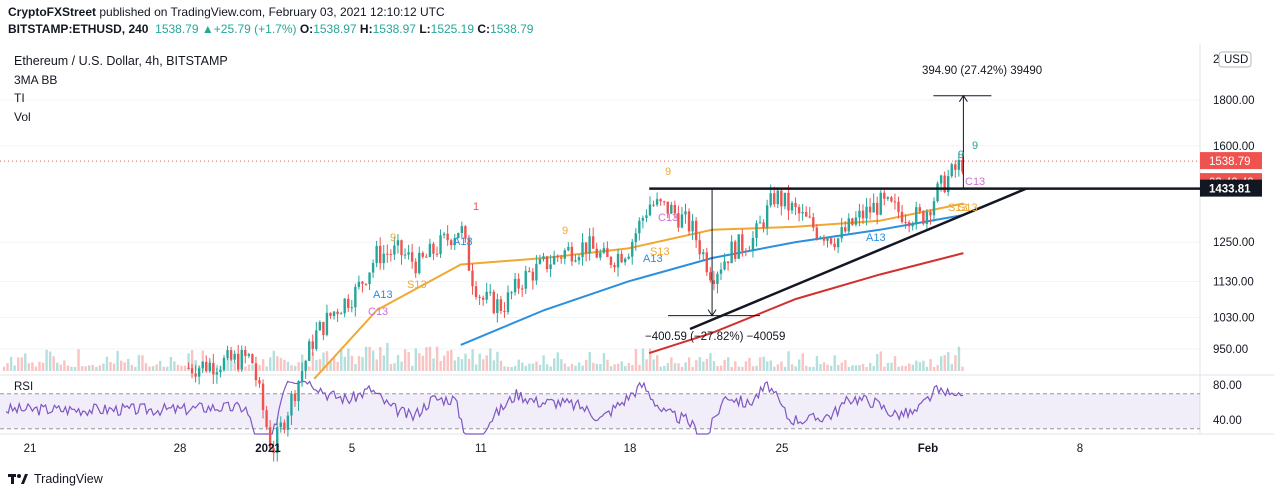 This screenshot has height=499, width=1274. I want to click on publisher-name: CryptoFXStreet, so click(52, 12).